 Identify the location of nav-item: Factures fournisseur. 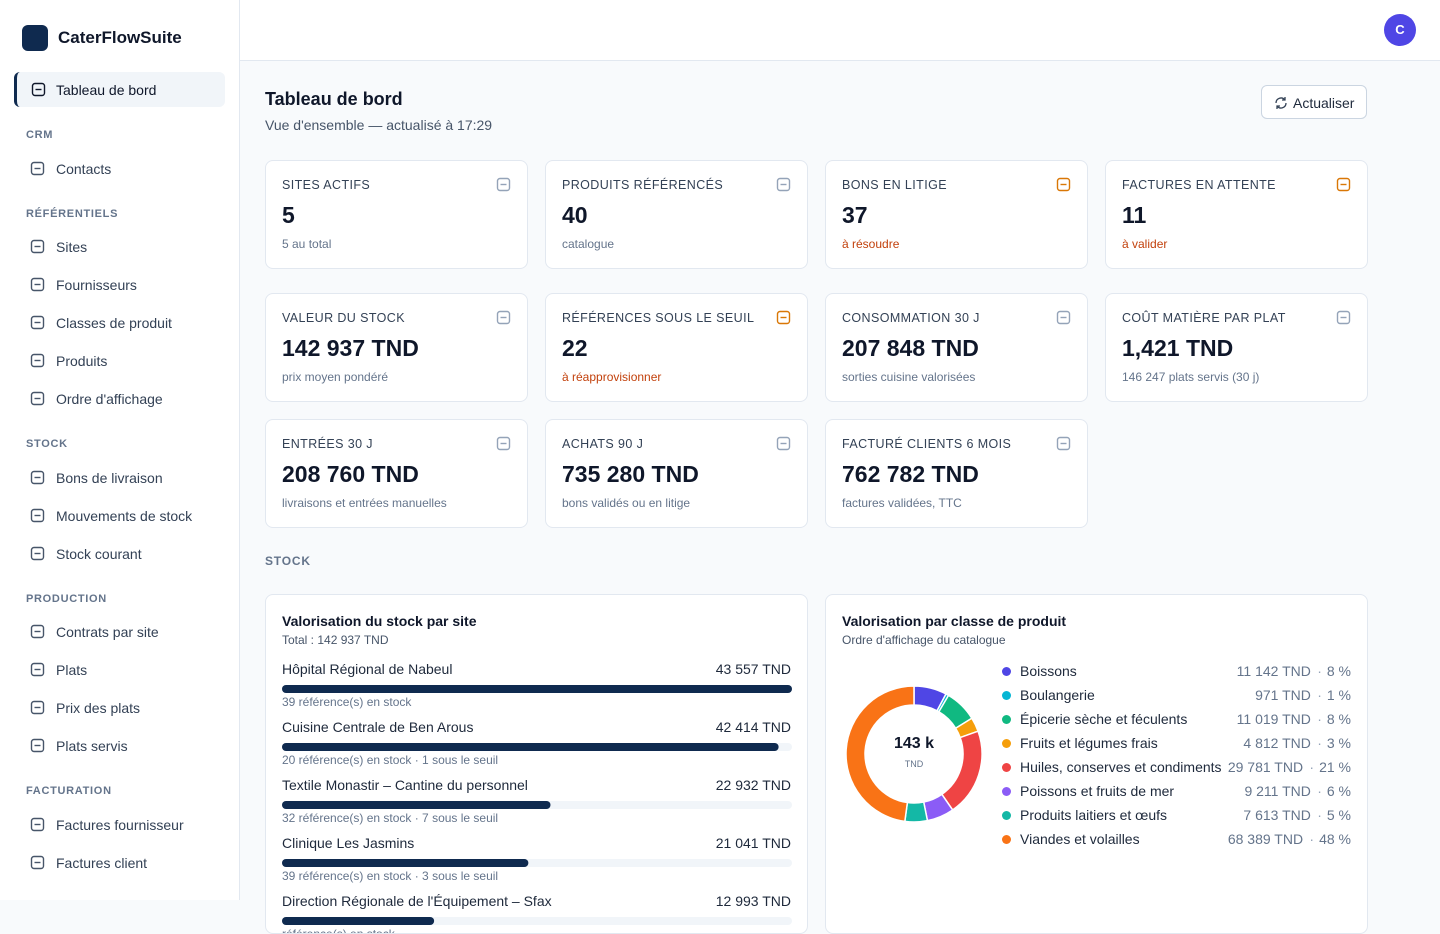
(119, 825).